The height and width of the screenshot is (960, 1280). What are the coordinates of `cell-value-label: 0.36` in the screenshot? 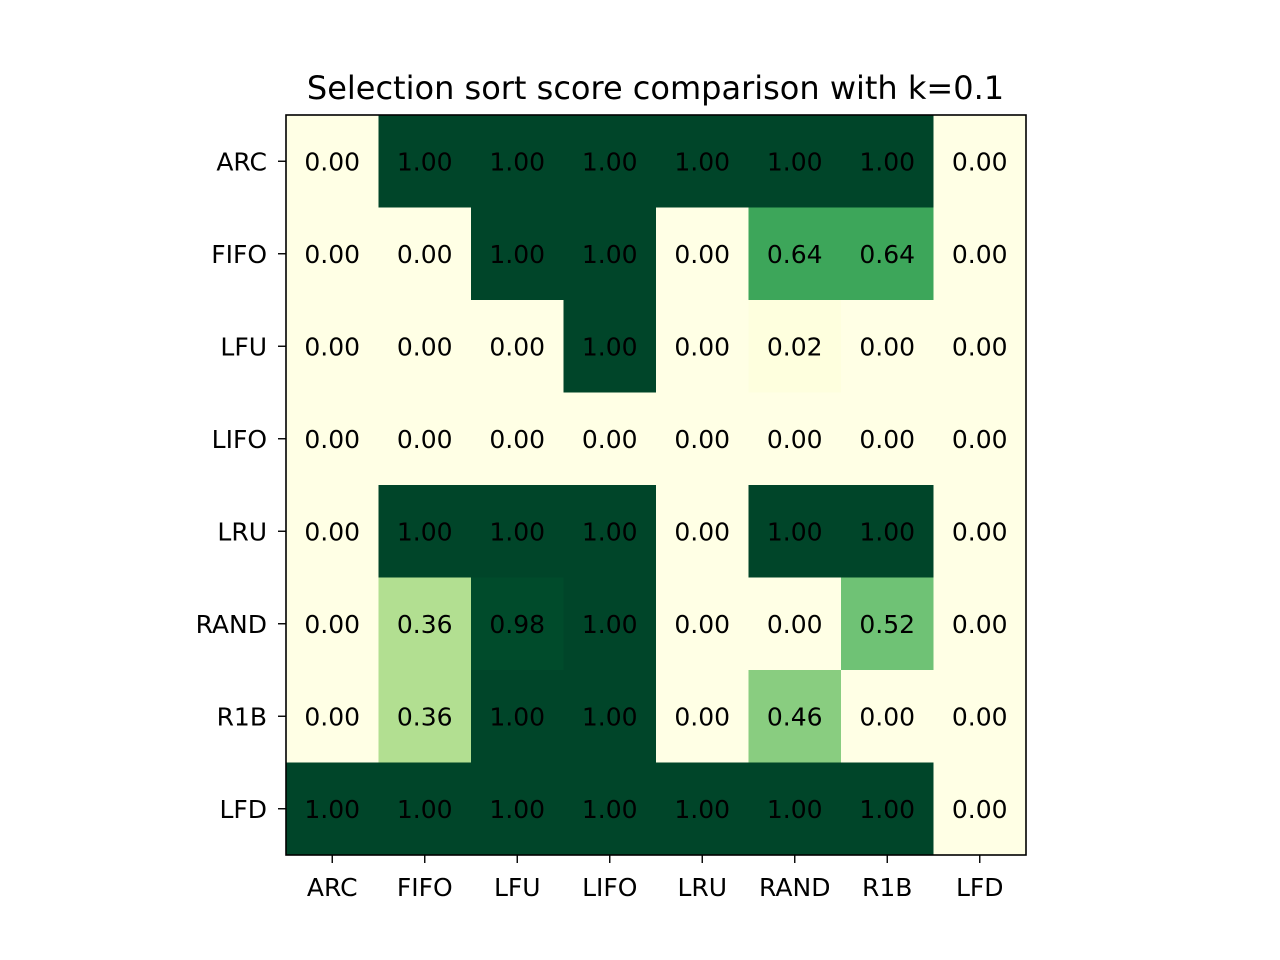 It's located at (425, 716).